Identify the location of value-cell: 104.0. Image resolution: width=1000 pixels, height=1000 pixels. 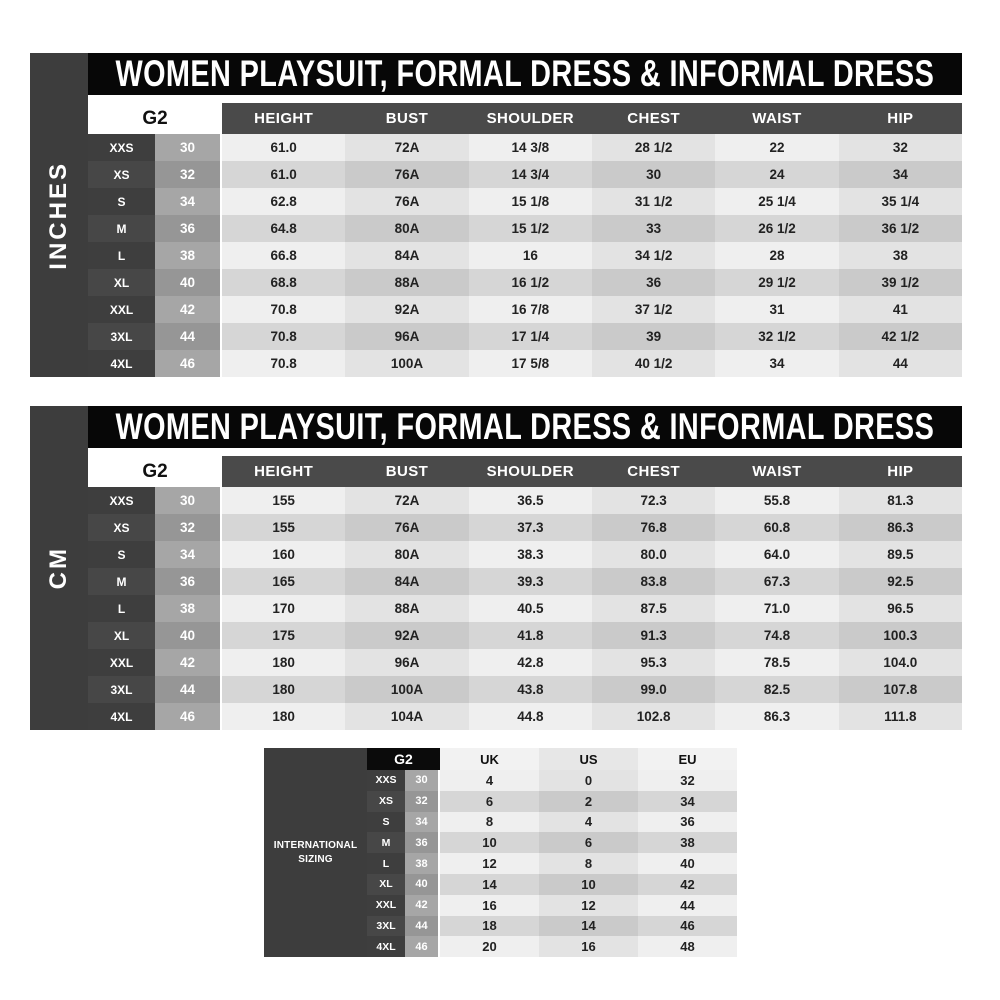
(900, 662).